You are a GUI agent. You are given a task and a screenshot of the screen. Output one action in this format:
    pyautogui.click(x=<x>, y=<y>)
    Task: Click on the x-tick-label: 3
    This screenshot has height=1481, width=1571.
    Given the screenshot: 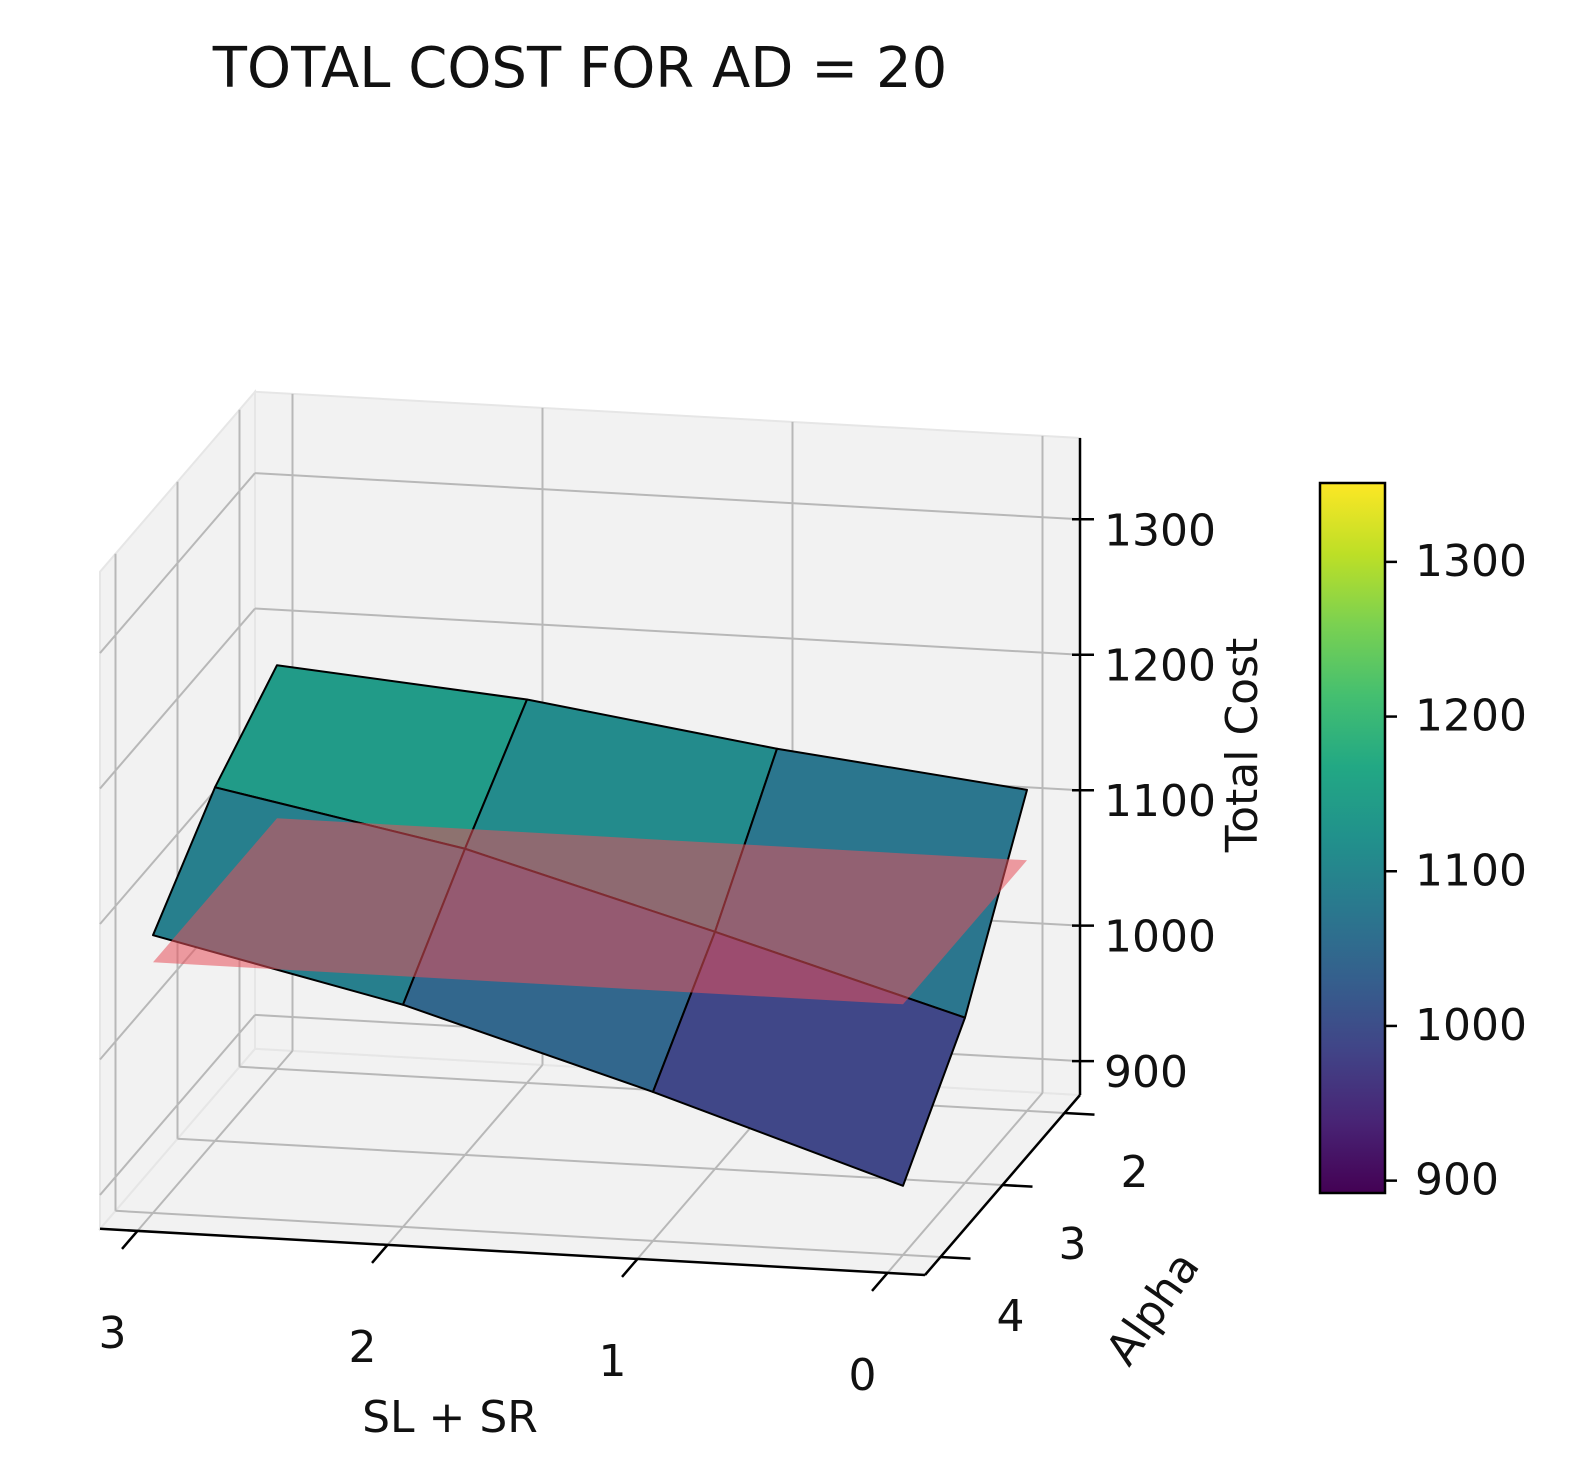 What is the action you would take?
    pyautogui.click(x=113, y=1333)
    